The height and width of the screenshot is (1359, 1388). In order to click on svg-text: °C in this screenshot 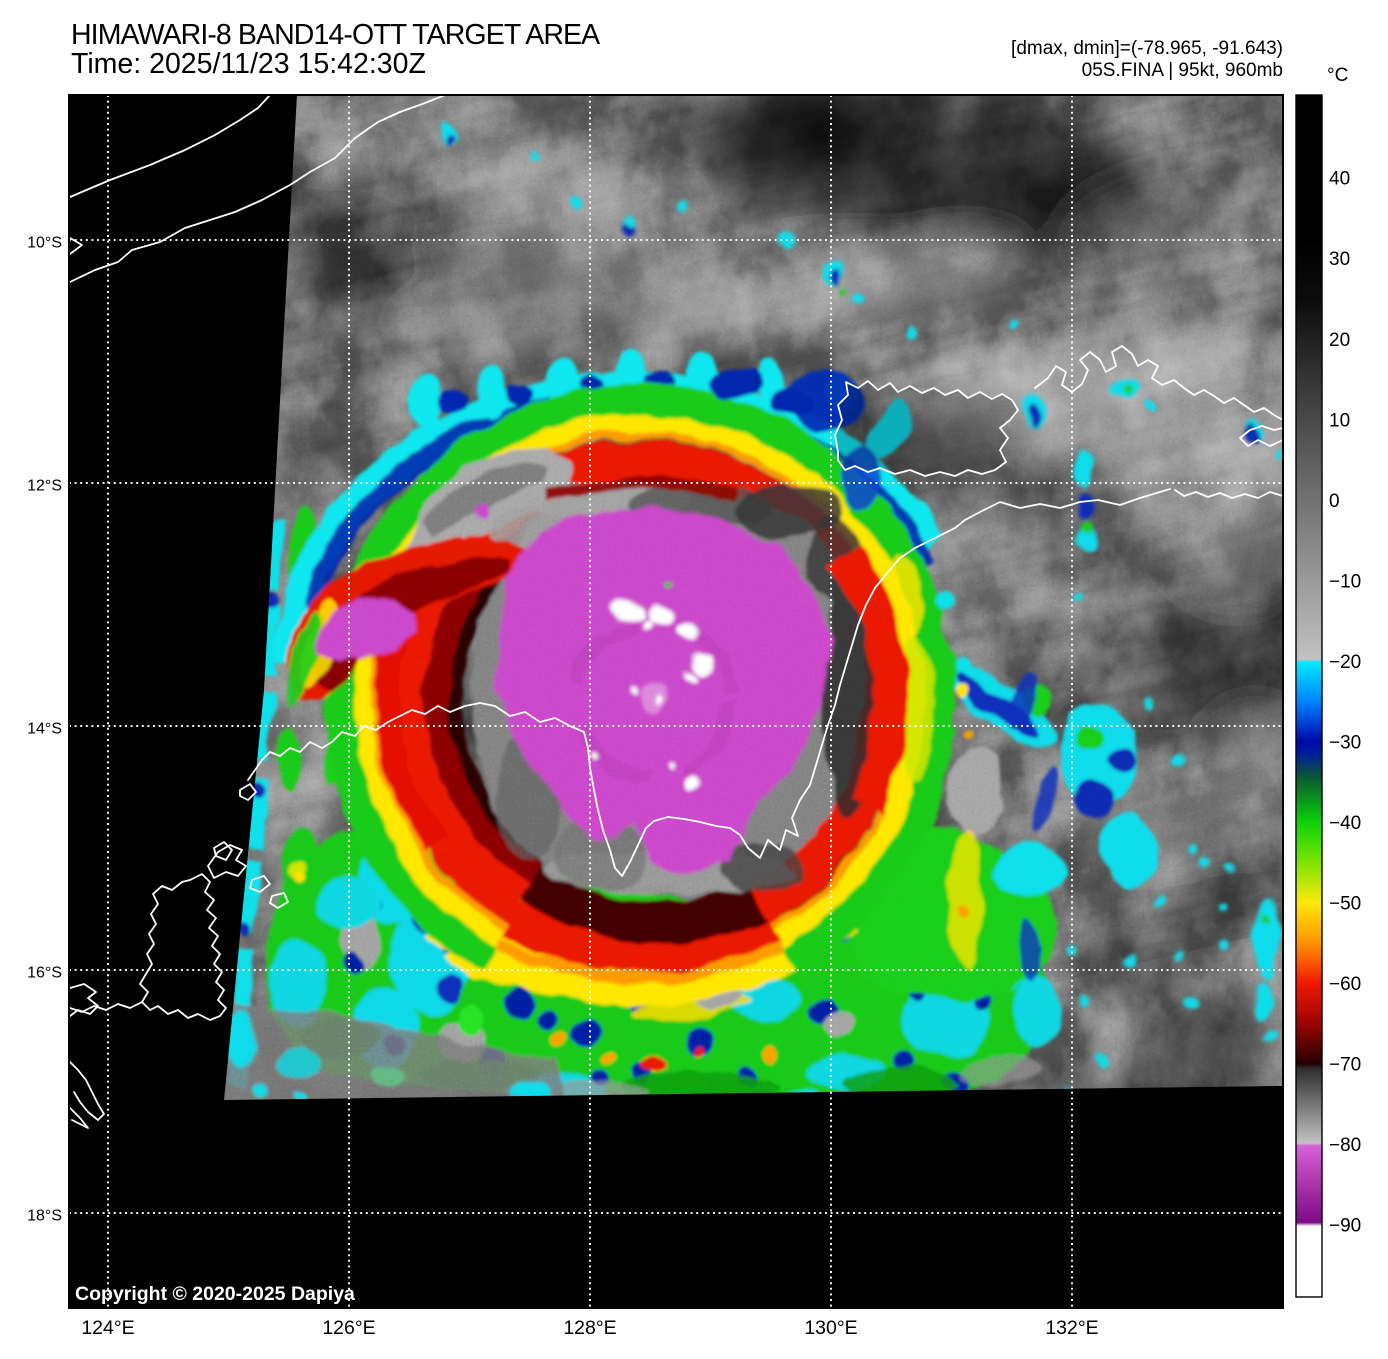, I will do `click(1337, 75)`.